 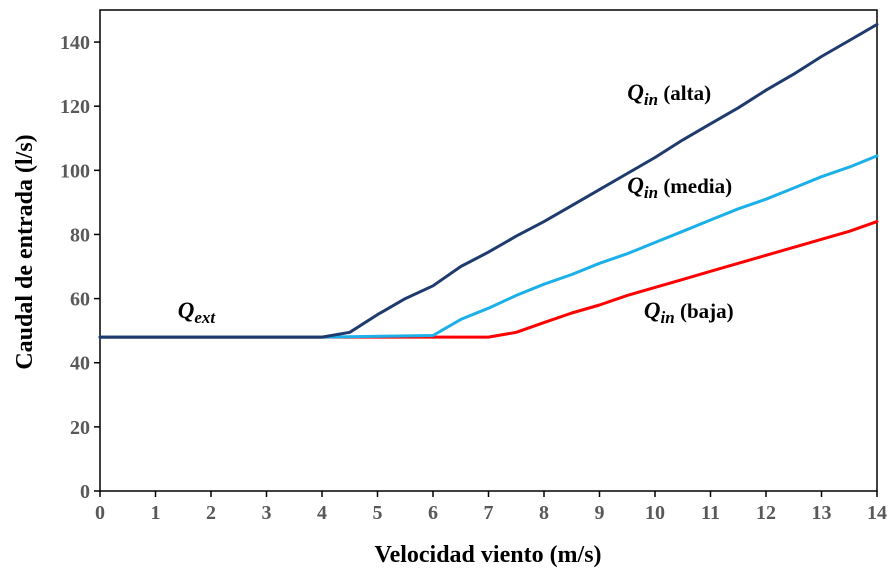 What do you see at coordinates (487, 555) in the screenshot?
I see `x-axis-title: Velocidad viento (m/s)` at bounding box center [487, 555].